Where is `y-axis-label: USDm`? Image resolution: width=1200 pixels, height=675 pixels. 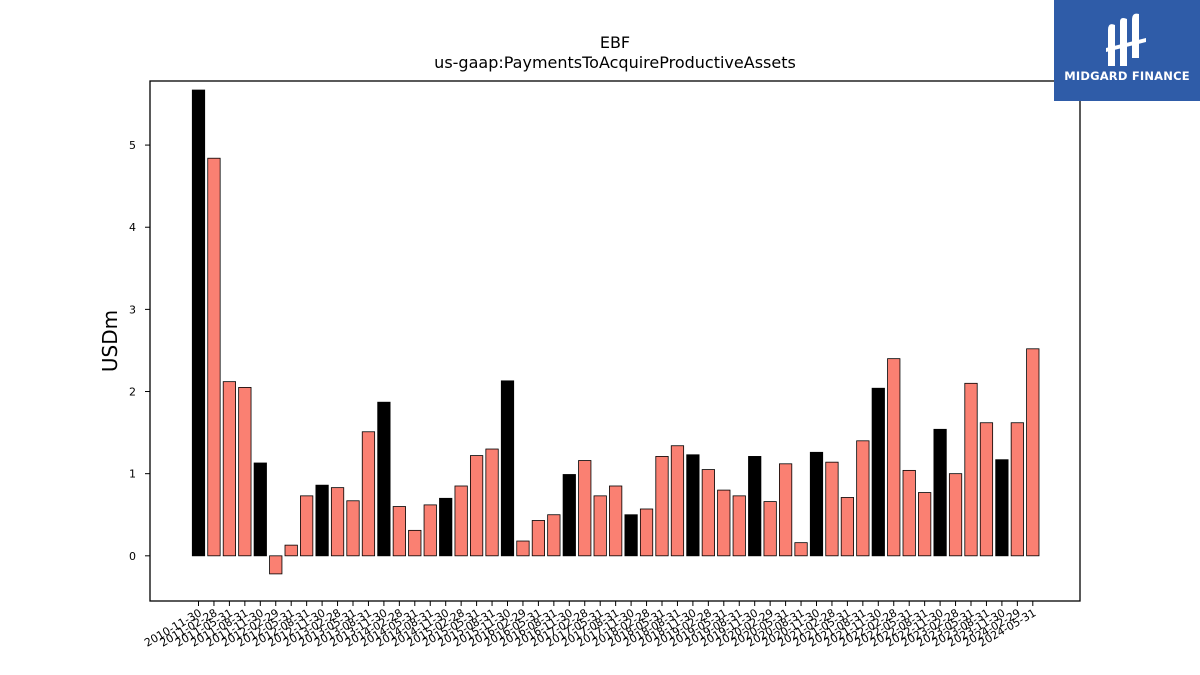 y-axis-label: USDm is located at coordinates (110, 341).